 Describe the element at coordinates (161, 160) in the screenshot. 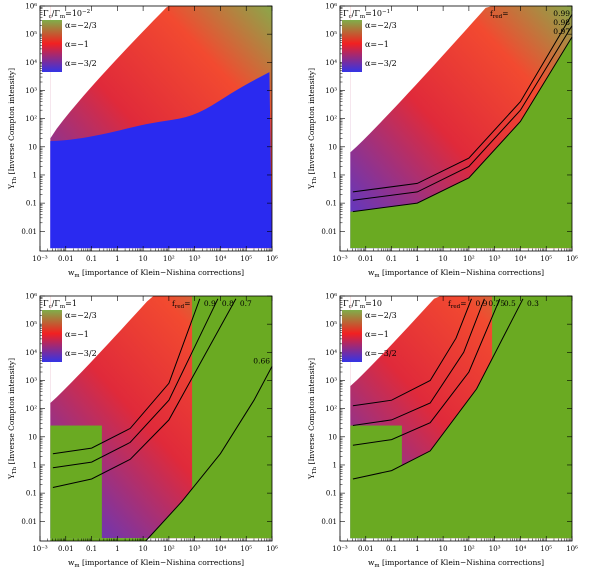

I see `heatmap-blue-region` at that location.